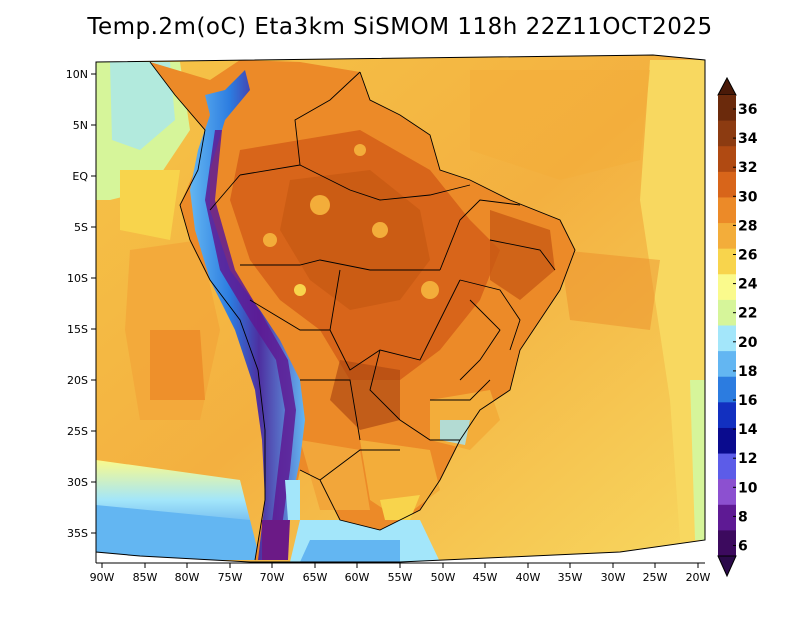 The image size is (800, 618). Describe the element at coordinates (570, 577) in the screenshot. I see `lon-label: 35W` at that location.